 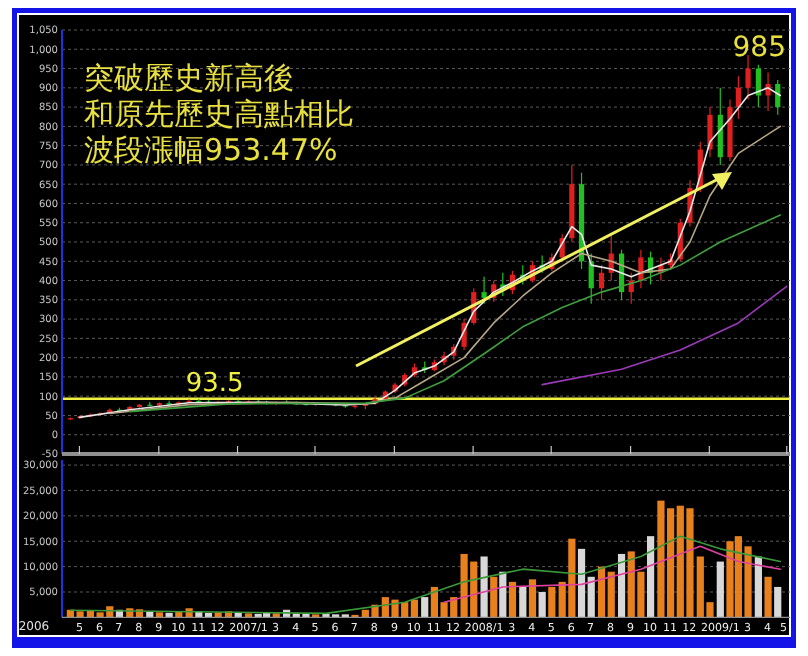 I want to click on annotation: 突破歷史新高後, so click(x=189, y=78).